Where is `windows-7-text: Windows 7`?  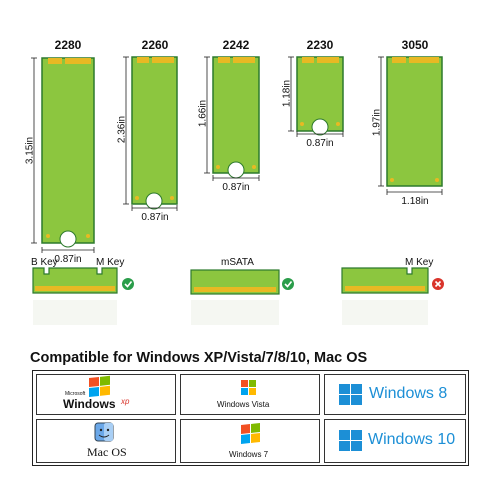
windows-7-text: Windows 7 is located at coordinates (249, 454).